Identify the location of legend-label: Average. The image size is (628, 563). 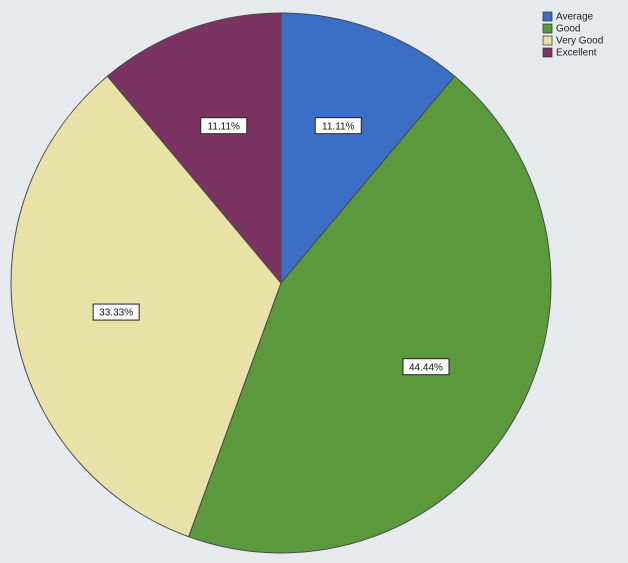
(575, 17).